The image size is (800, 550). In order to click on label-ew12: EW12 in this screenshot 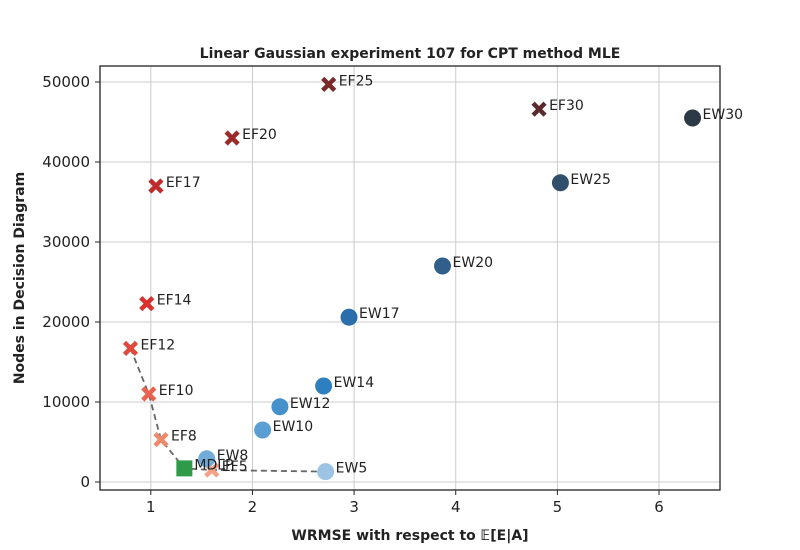, I will do `click(310, 404)`.